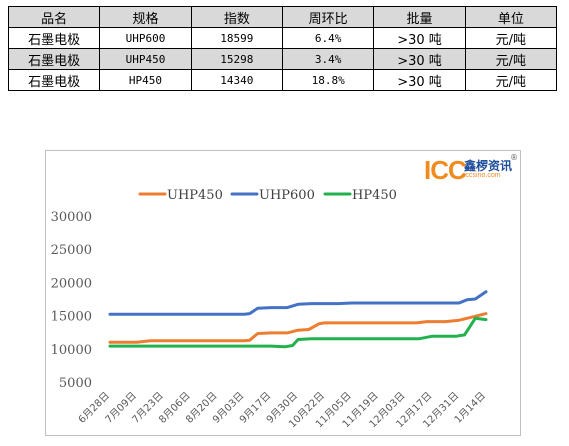 This screenshot has height=446, width=569. I want to click on legend-label: HP450, so click(374, 195).